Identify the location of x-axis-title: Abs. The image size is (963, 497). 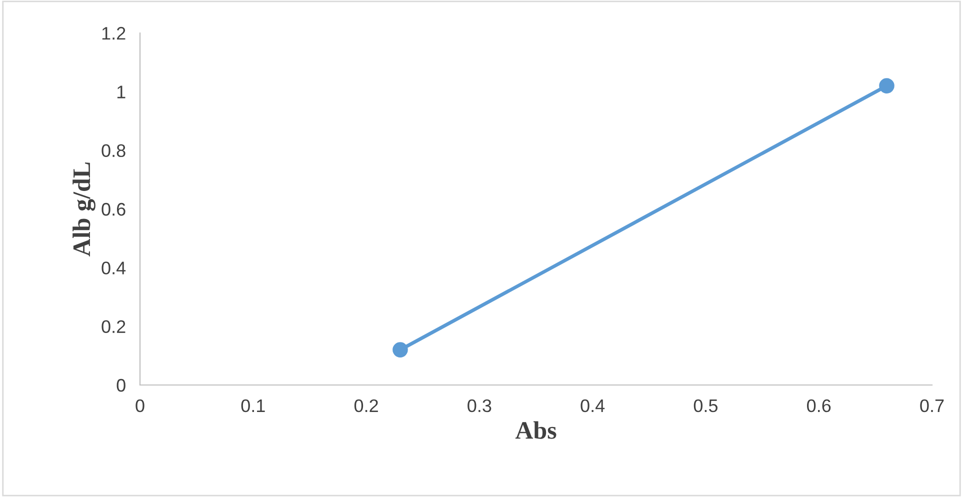
(535, 430).